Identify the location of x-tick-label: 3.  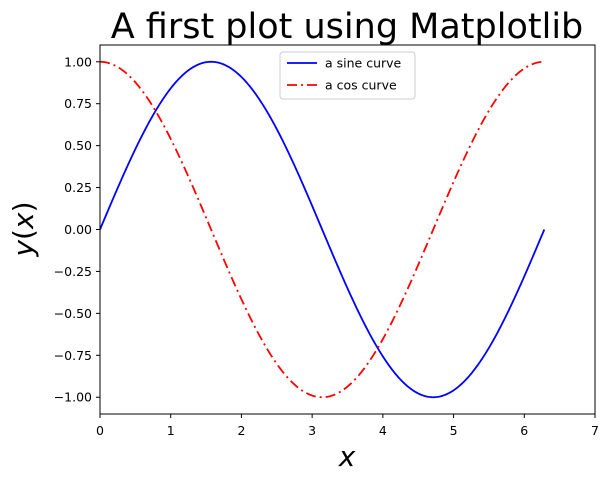
(312, 430).